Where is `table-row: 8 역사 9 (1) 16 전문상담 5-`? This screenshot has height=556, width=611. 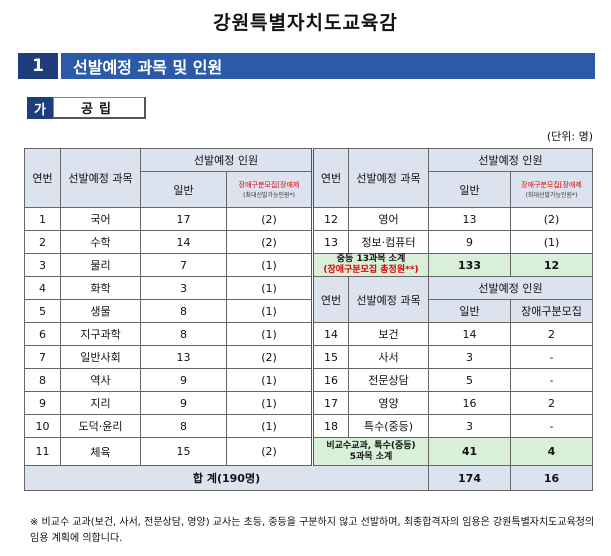 table-row: 8 역사 9 (1) 16 전문상담 5- is located at coordinates (308, 380).